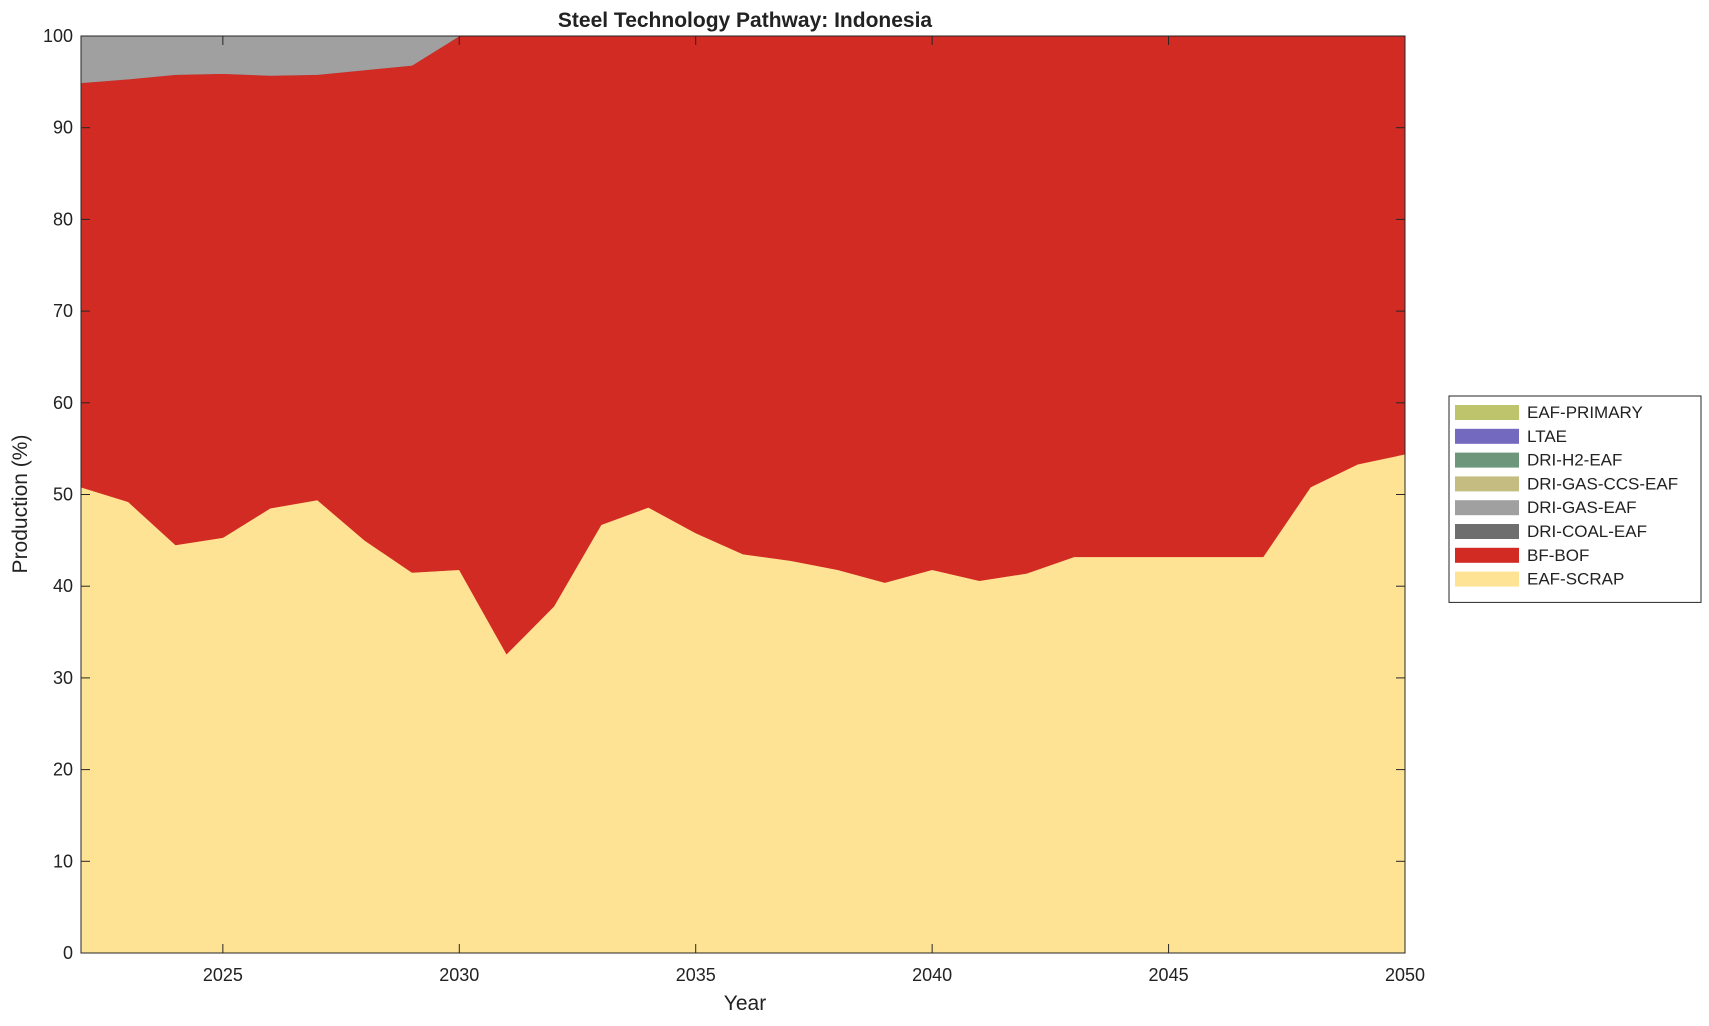 This screenshot has width=1709, height=1026. What do you see at coordinates (1405, 975) in the screenshot?
I see `x-tick-label: 2050` at bounding box center [1405, 975].